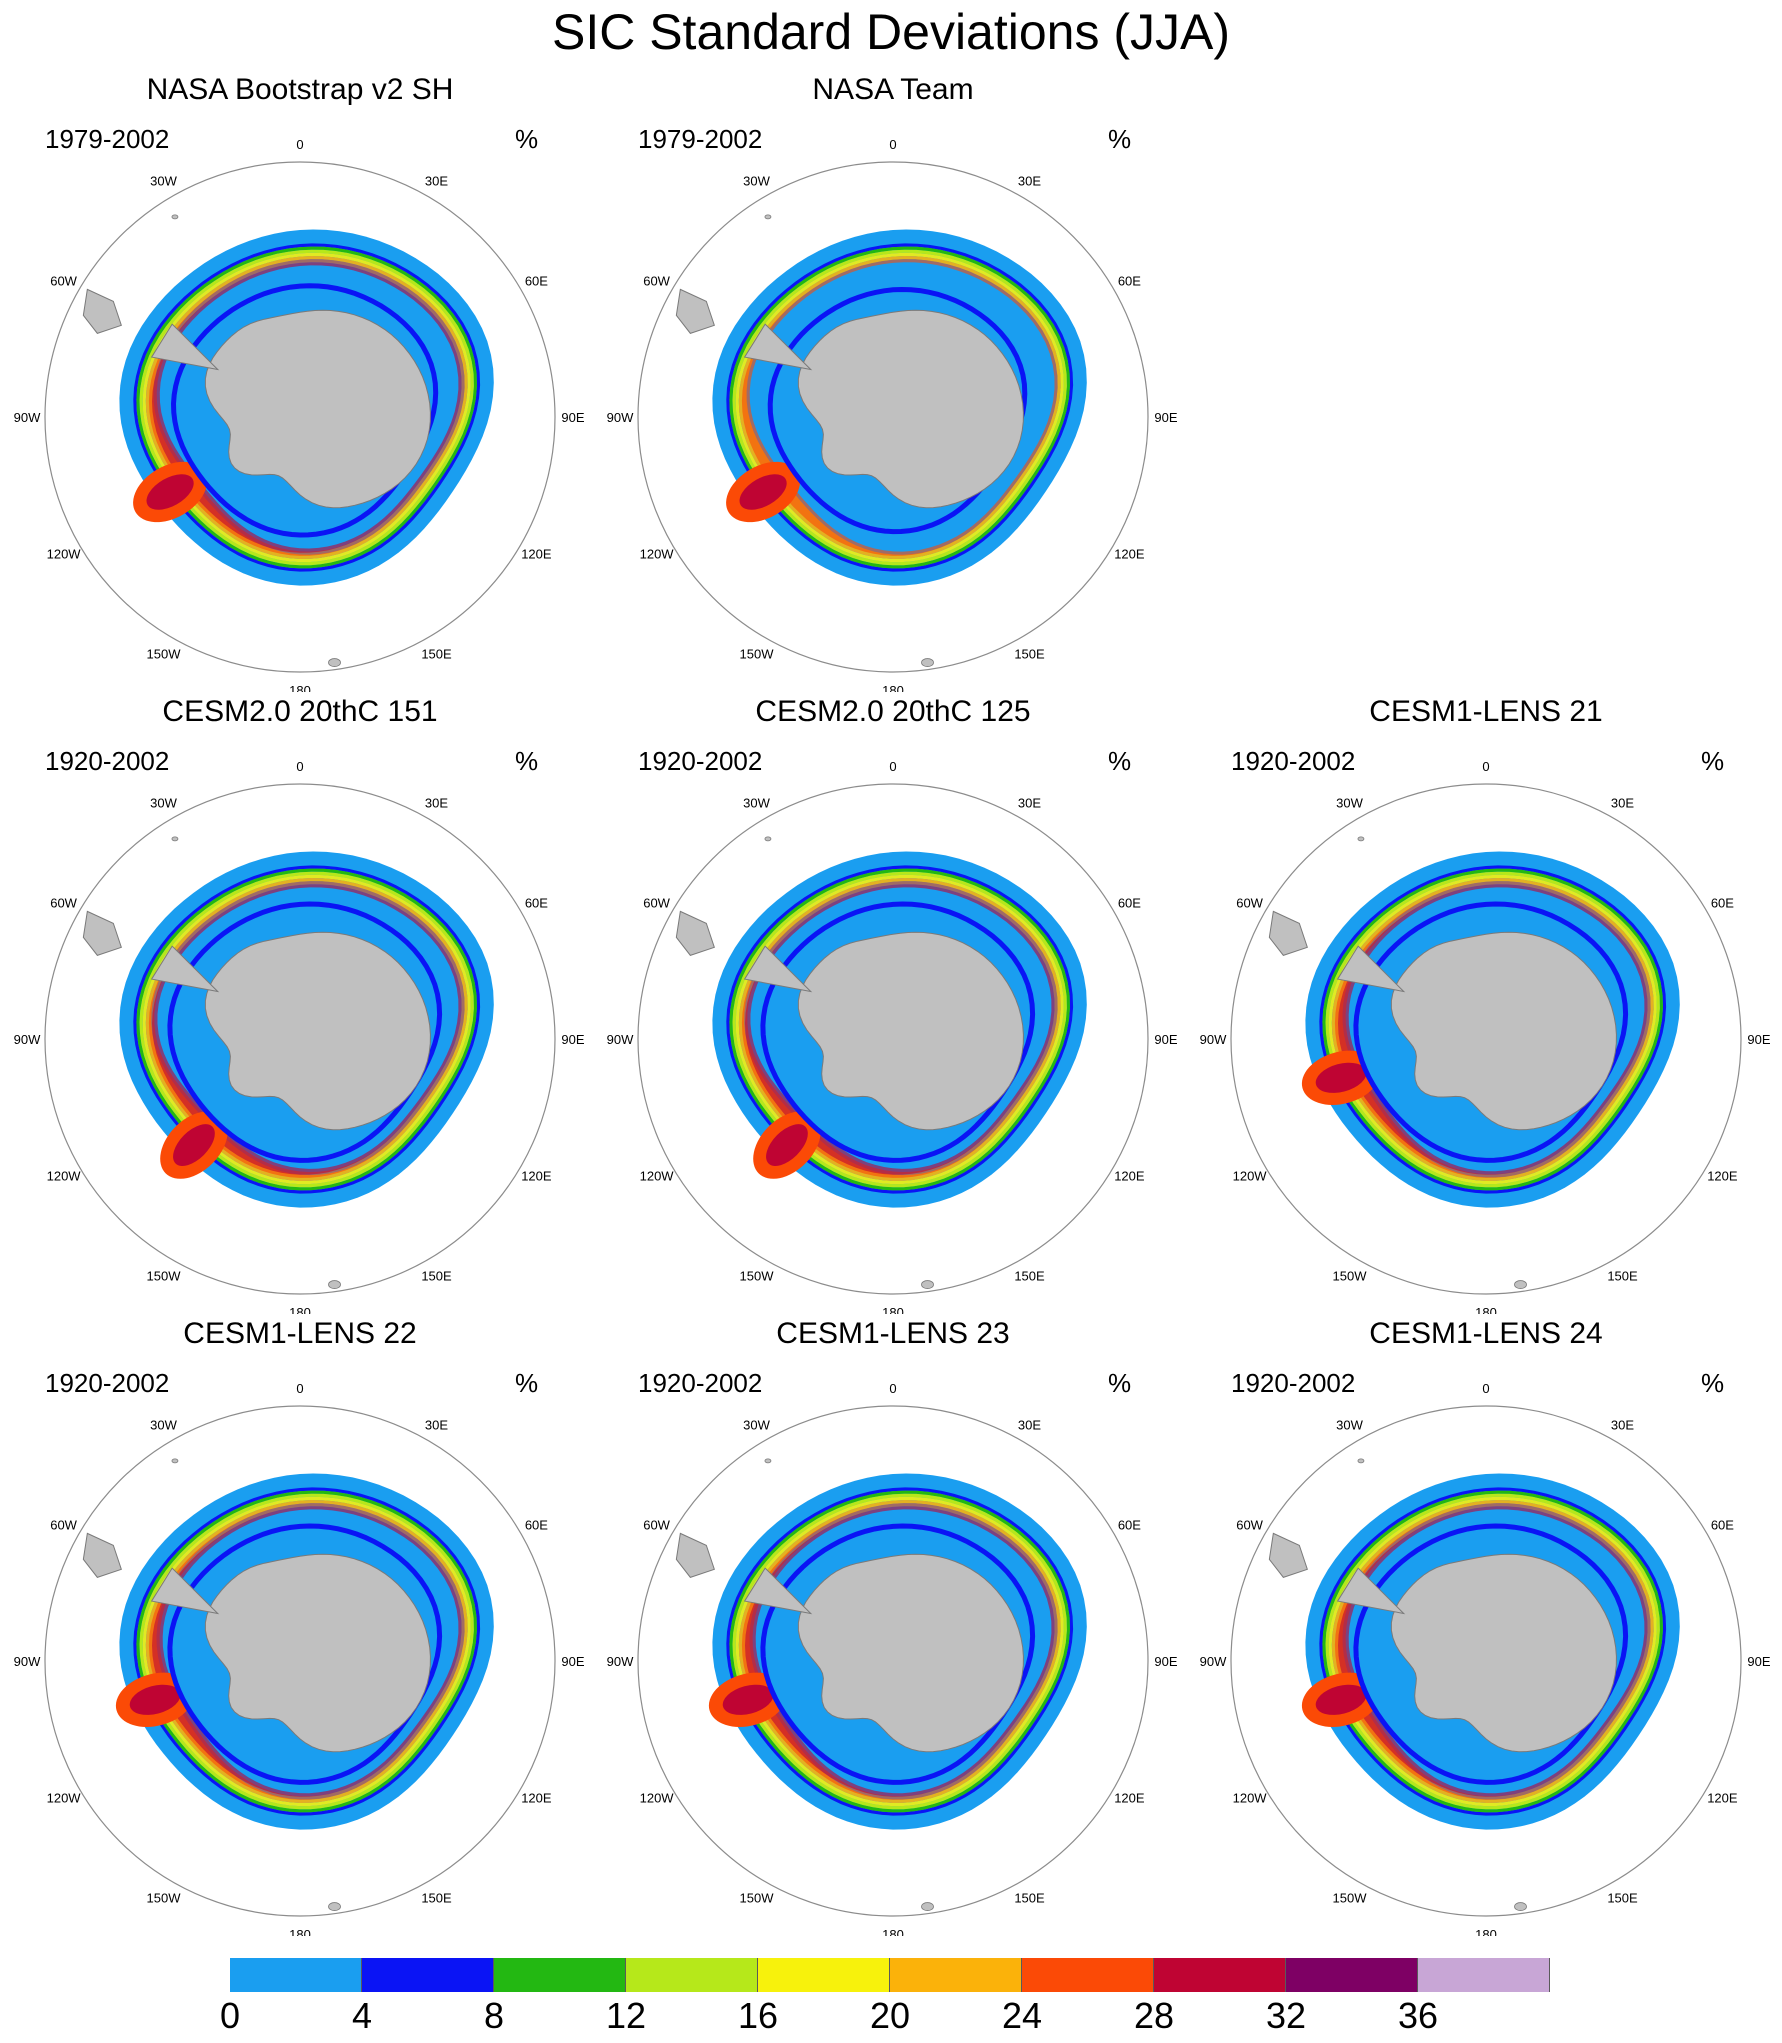 This screenshot has height=2043, width=1782. I want to click on colorbar-tick-label: 4, so click(362, 2015).